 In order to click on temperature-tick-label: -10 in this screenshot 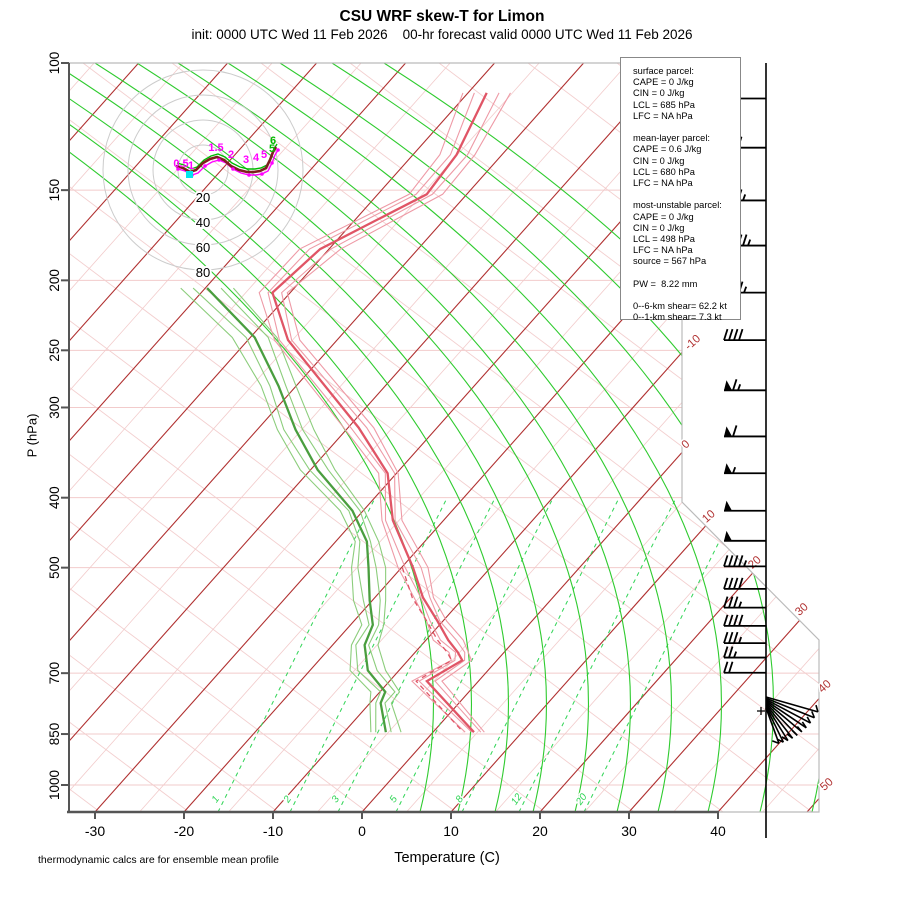, I will do `click(273, 831)`.